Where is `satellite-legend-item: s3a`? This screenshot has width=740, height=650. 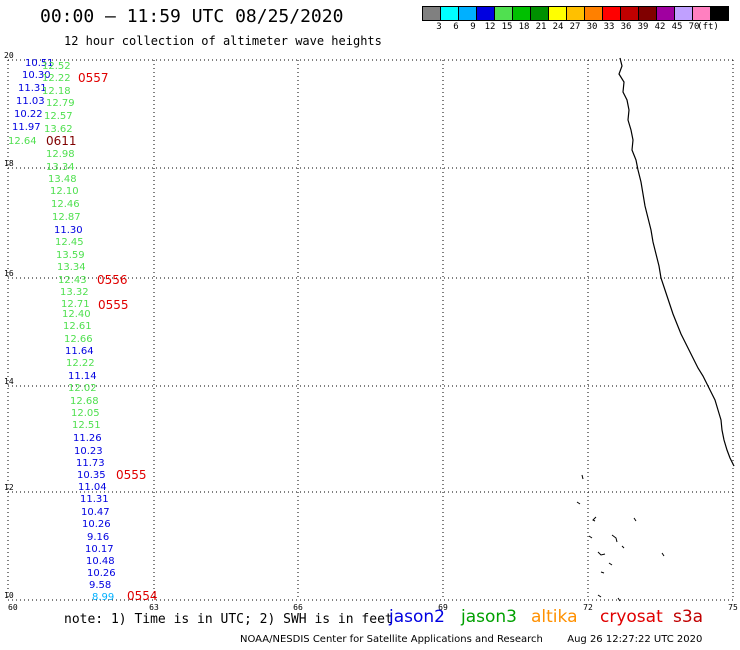
satellite-legend-item: s3a is located at coordinates (688, 617).